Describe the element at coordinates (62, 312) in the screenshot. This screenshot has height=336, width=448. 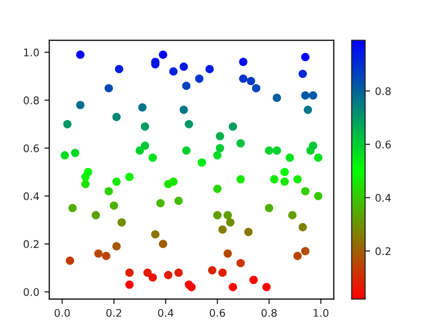
I see `x-tick-label: 0.0` at that location.